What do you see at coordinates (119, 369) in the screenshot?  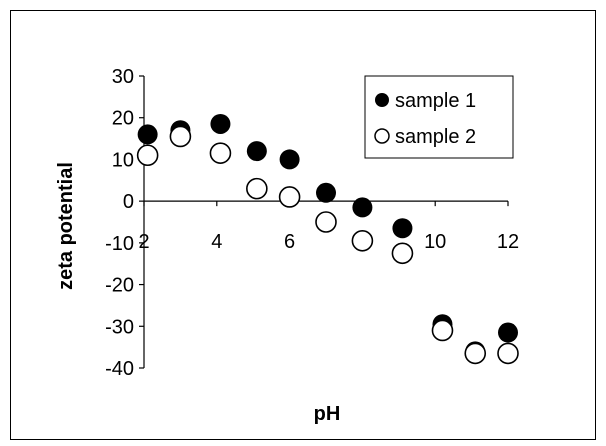 I see `y-tick-label: -40` at bounding box center [119, 369].